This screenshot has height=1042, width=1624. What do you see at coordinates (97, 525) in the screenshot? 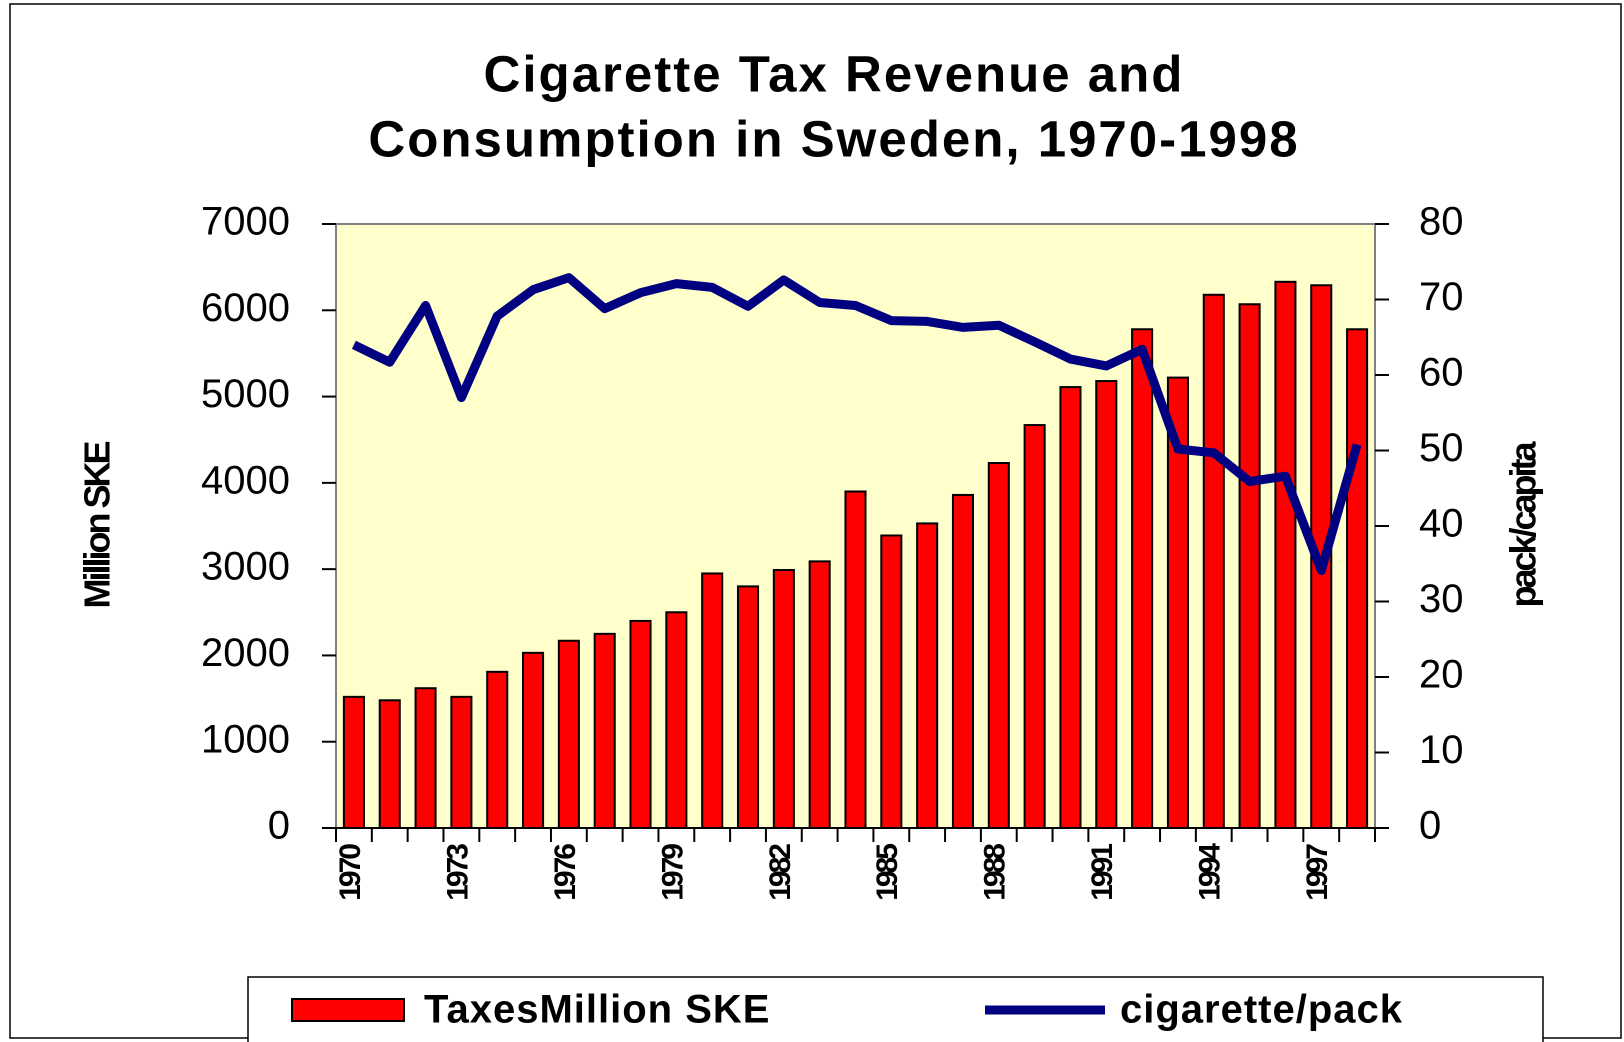
I see `y-axis-label: Million SKE` at bounding box center [97, 525].